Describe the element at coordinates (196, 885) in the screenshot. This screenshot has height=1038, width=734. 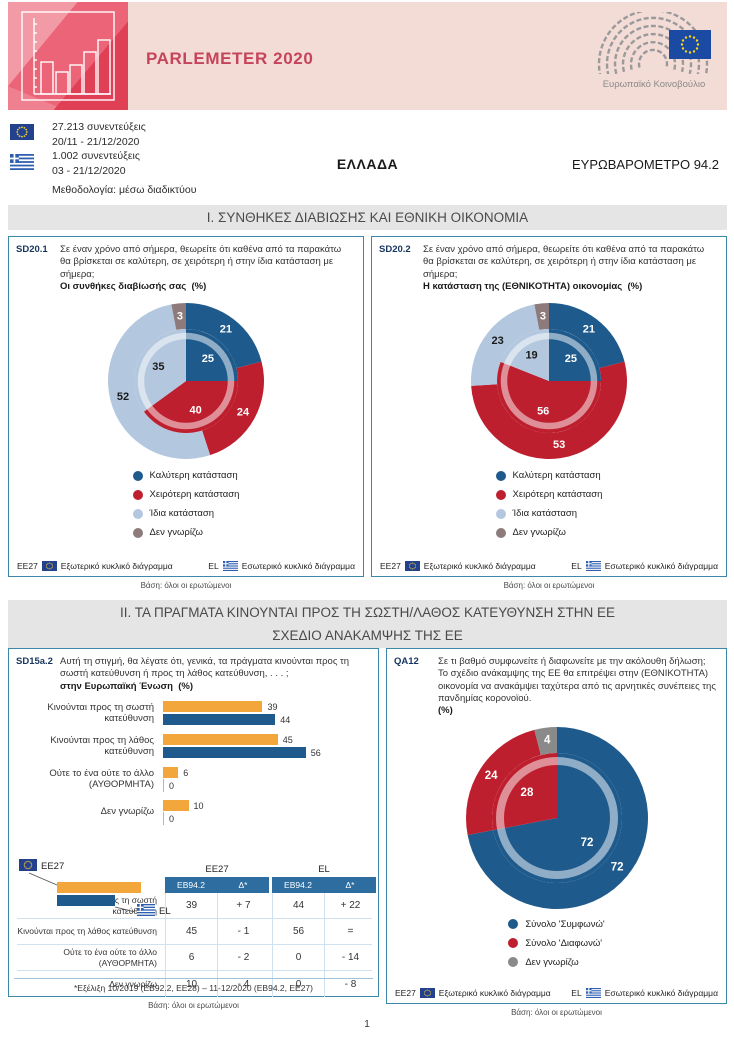
I see `table-header-row: EB94.2 Δ* EB94.2 Δ*` at that location.